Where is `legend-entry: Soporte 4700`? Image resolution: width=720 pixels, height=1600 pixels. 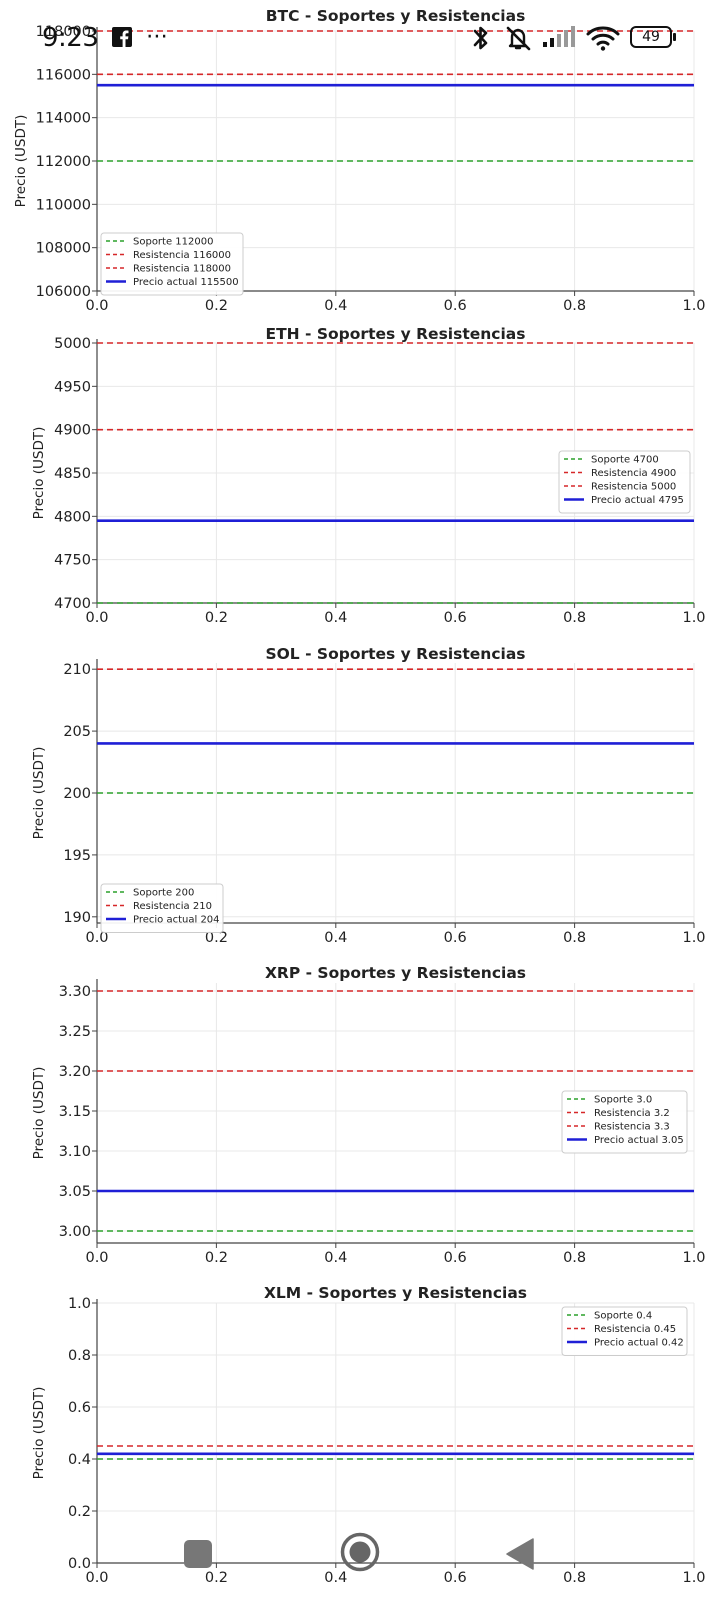 legend-entry: Soporte 4700 is located at coordinates (625, 460).